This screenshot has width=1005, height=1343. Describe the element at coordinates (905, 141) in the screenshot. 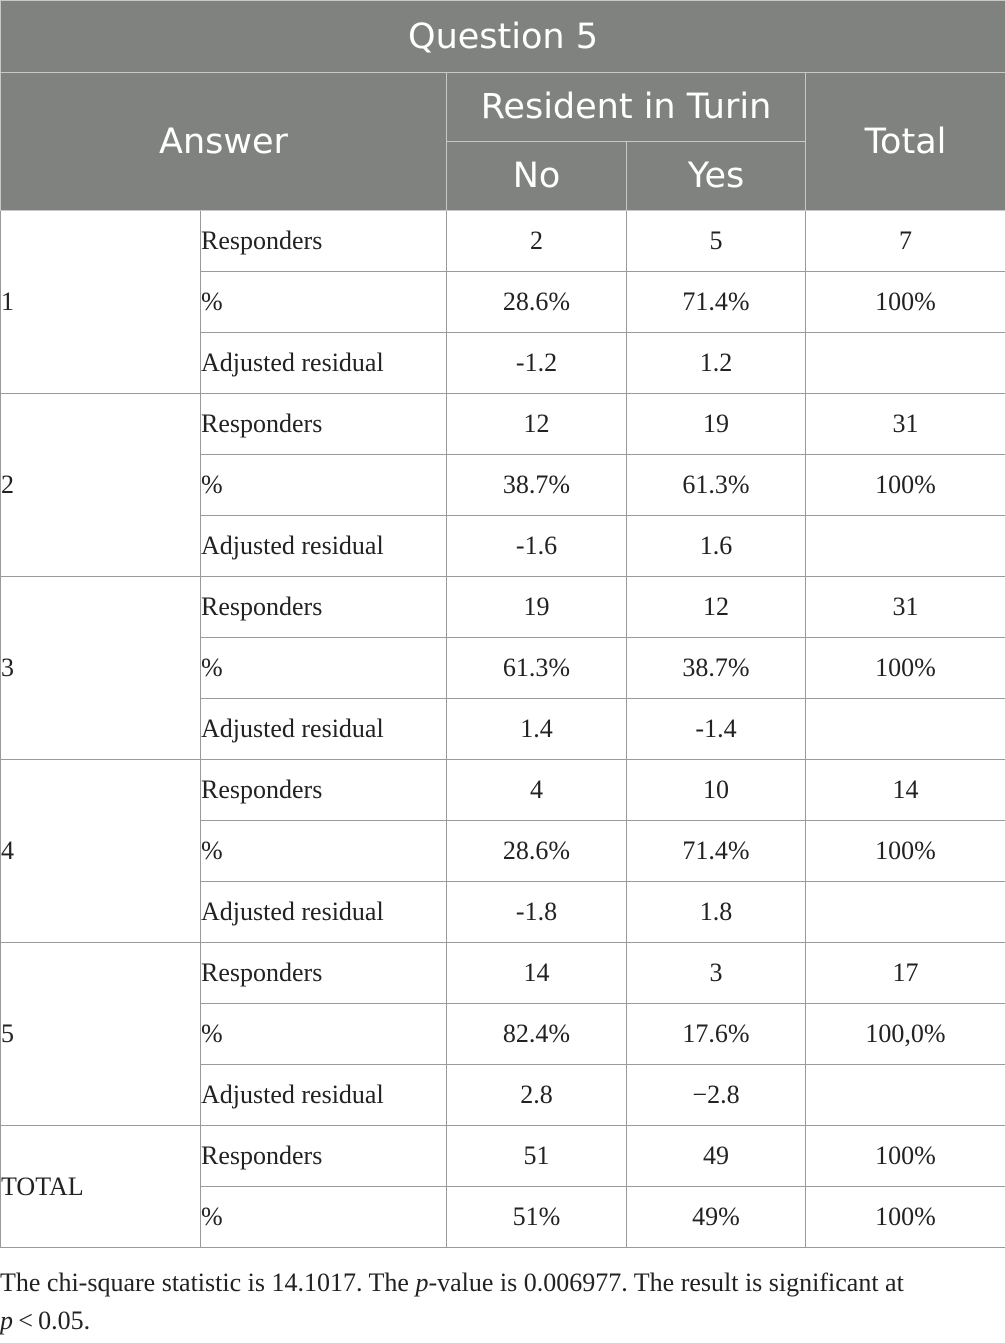

I see `total-header: Total` at that location.